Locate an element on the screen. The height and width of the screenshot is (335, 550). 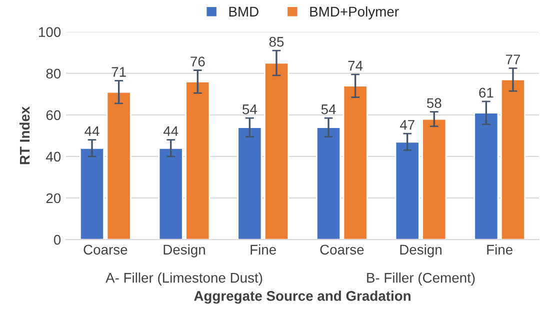
text: B- Filler (Cement) is located at coordinates (421, 279).